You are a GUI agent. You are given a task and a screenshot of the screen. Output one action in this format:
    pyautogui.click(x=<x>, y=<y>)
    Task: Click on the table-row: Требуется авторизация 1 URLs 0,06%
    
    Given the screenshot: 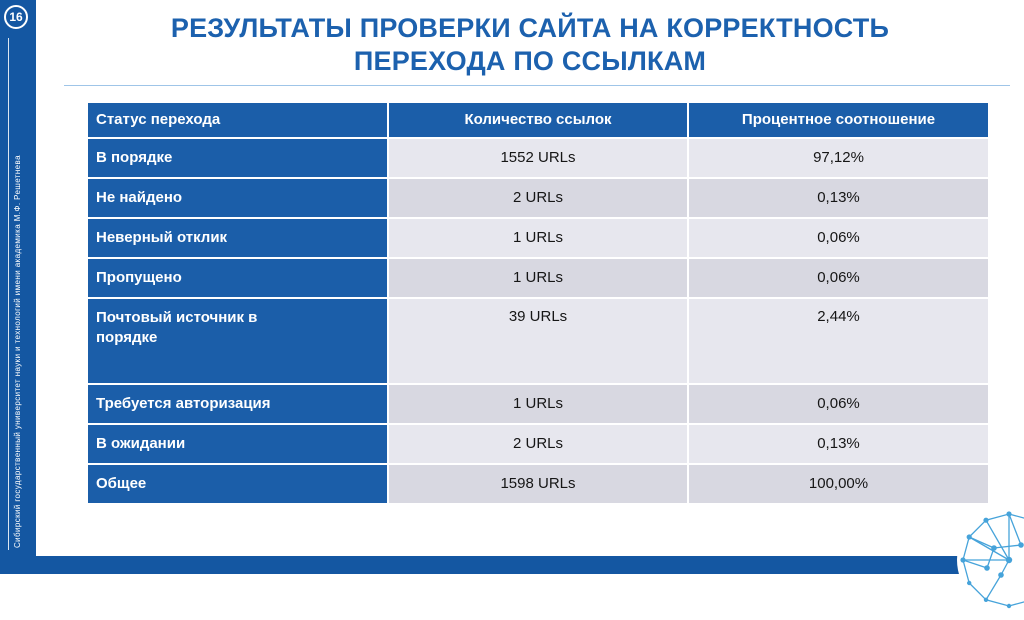 What is the action you would take?
    pyautogui.click(x=538, y=403)
    